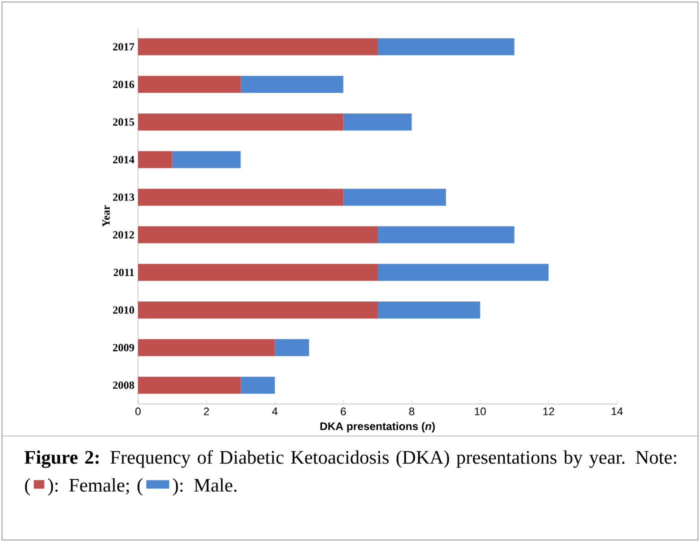 This screenshot has height=542, width=700. I want to click on y-tick-label: 2015, so click(123, 122).